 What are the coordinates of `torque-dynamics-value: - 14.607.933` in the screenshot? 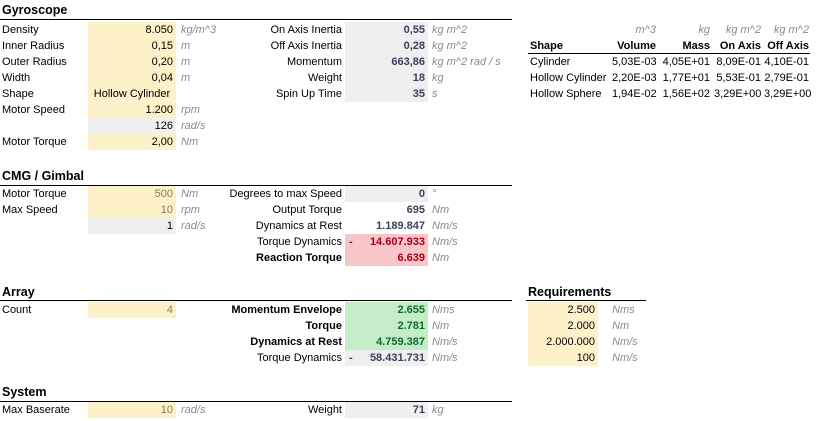 It's located at (386, 242).